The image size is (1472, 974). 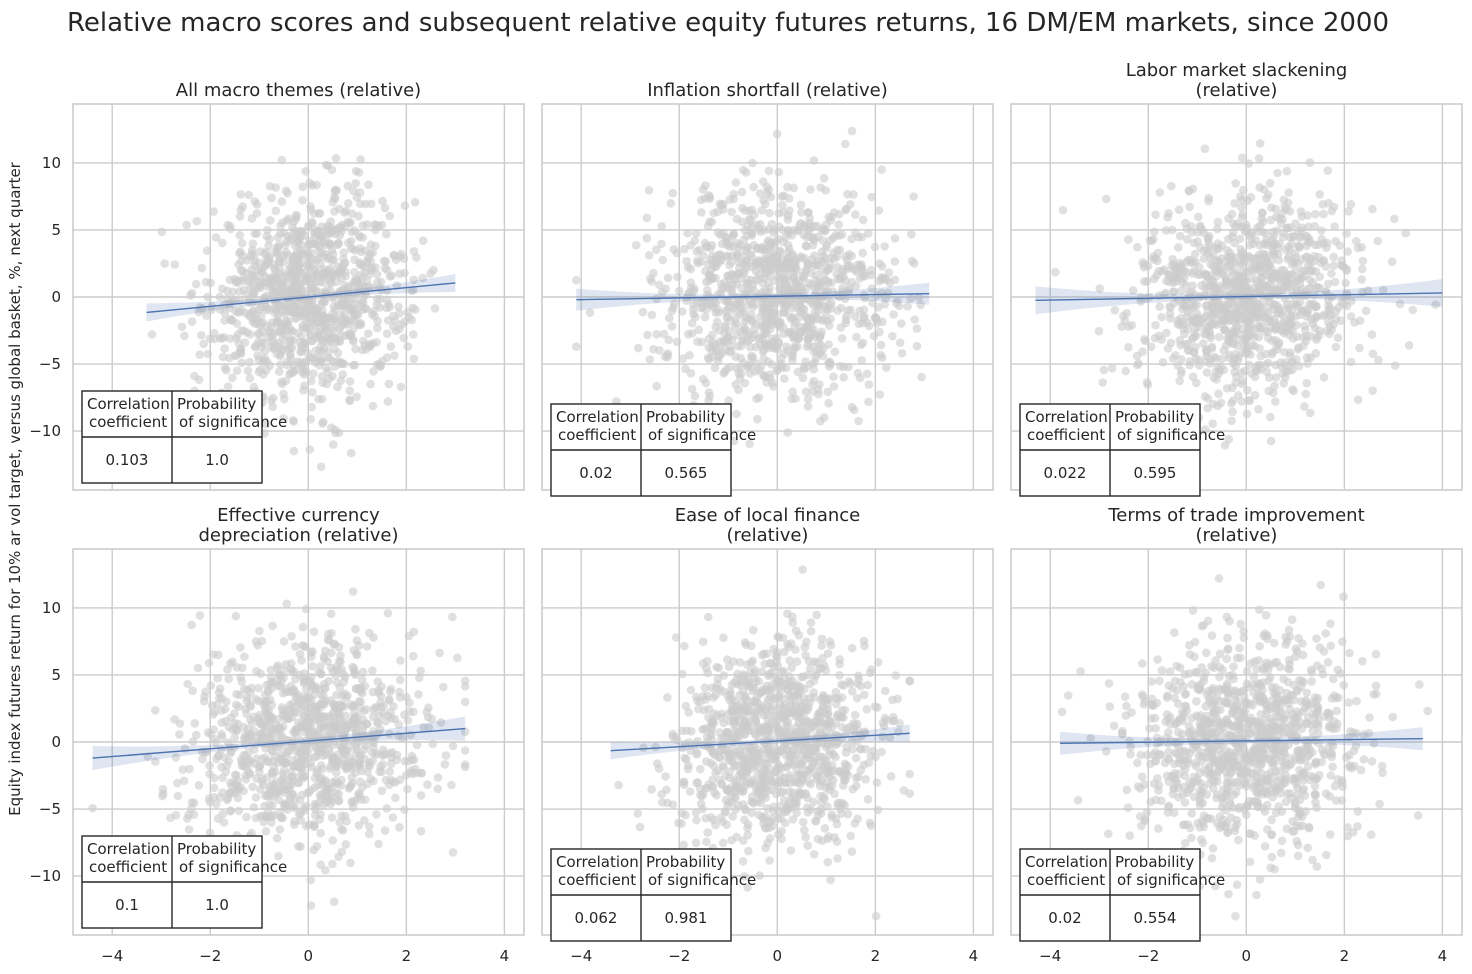 What do you see at coordinates (56, 297) in the screenshot?
I see `y-tick-label: 0` at bounding box center [56, 297].